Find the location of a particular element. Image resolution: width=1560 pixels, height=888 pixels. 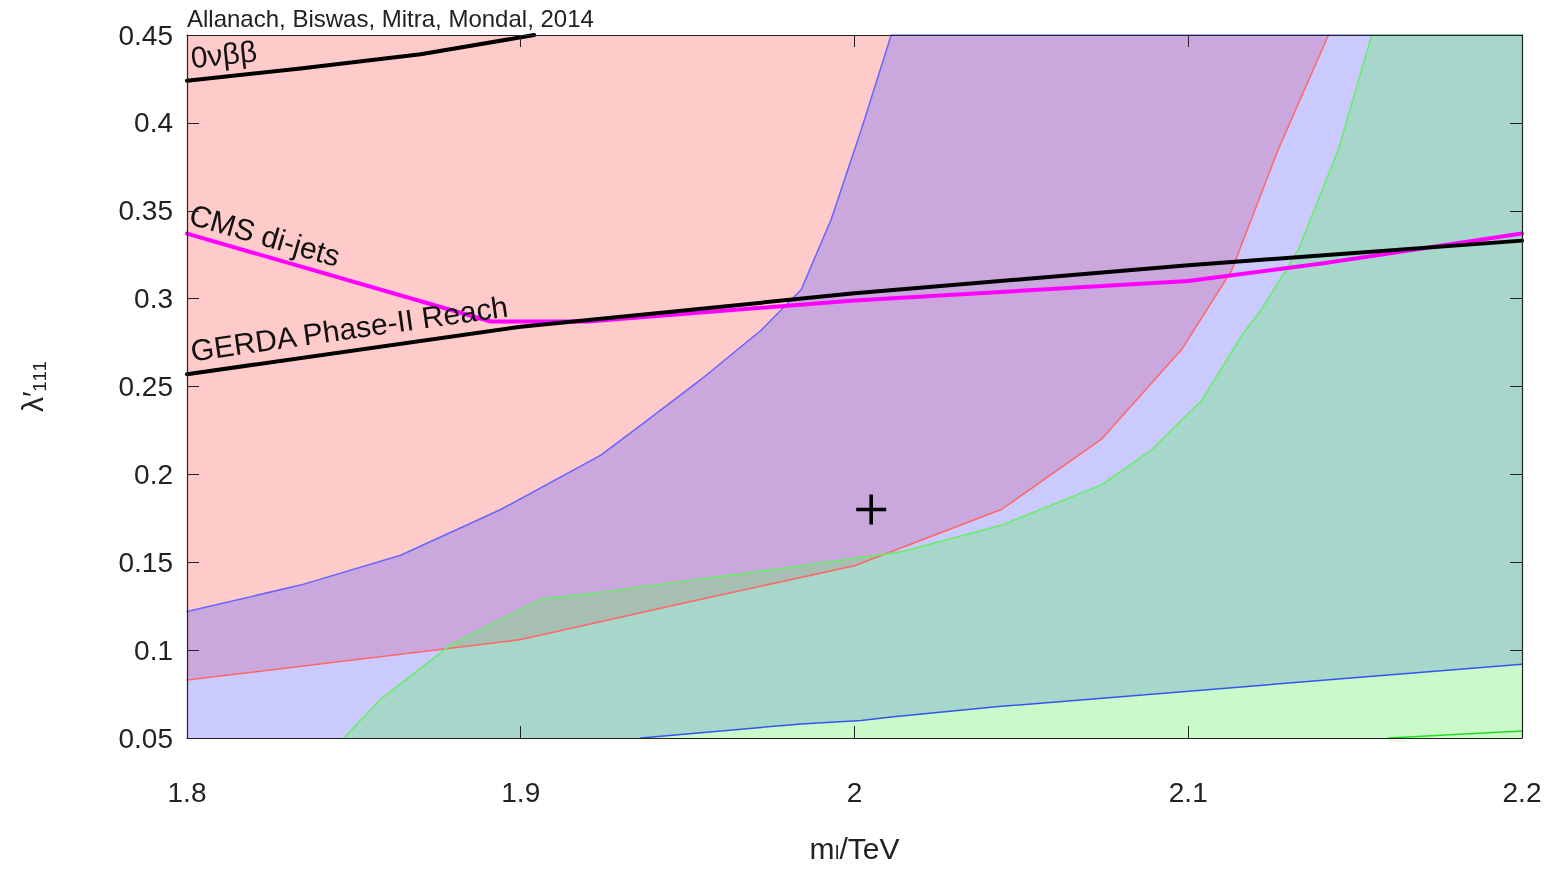

text: CMS di-jets is located at coordinates (264, 235).